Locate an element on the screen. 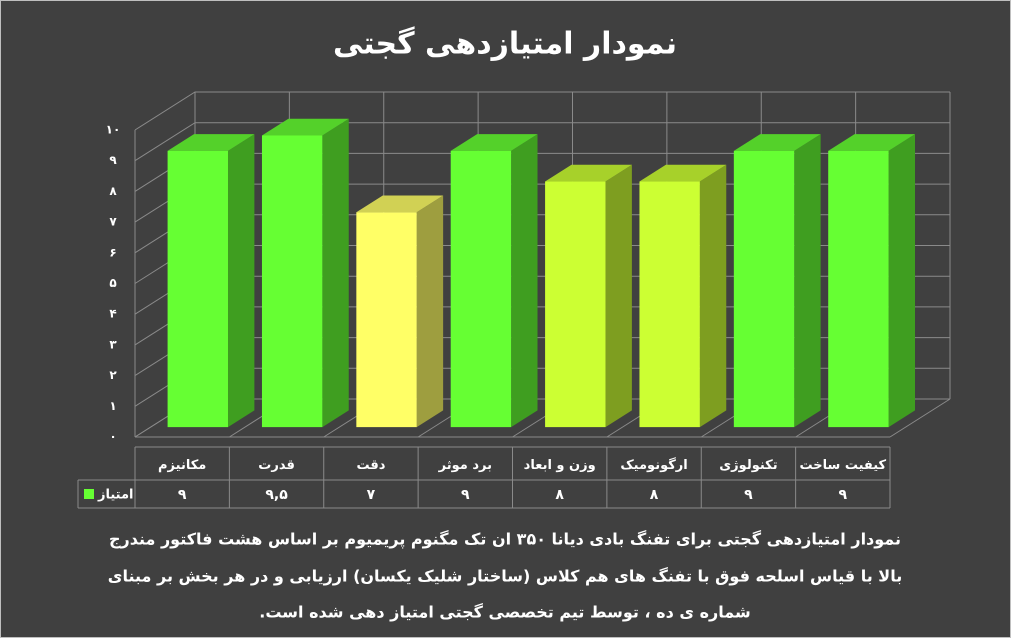 This screenshot has width=1011, height=638. x-tick-label: ارگونومیک is located at coordinates (653, 465).